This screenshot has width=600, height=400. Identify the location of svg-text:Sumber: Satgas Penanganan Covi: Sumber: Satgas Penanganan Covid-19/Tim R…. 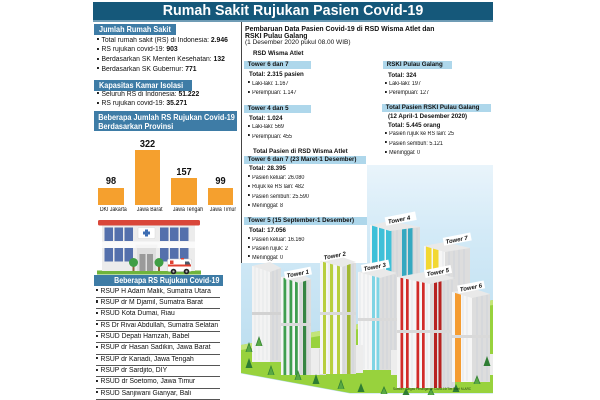
(432, 389).